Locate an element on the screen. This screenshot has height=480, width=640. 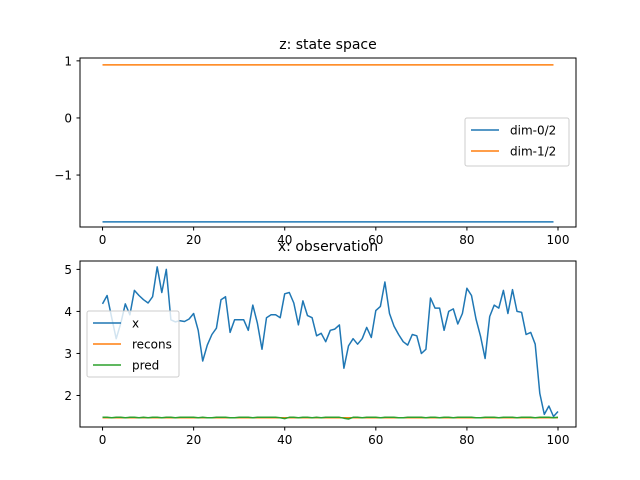
legend-label: dim-1/2 is located at coordinates (533, 152).